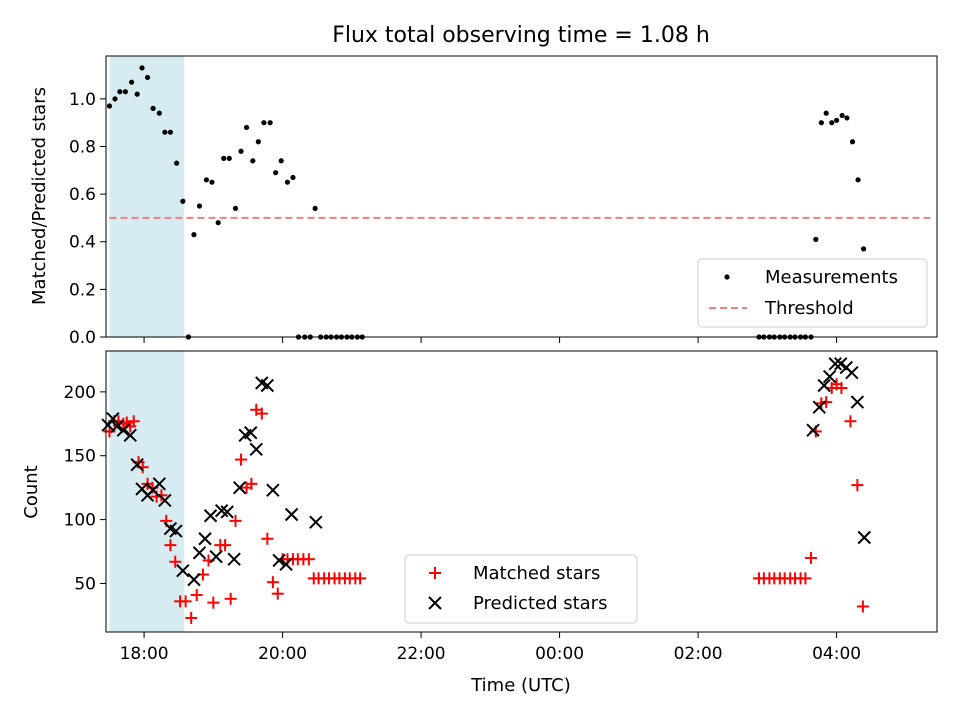  I want to click on bottom-y-tick-label: 200, so click(80, 393).